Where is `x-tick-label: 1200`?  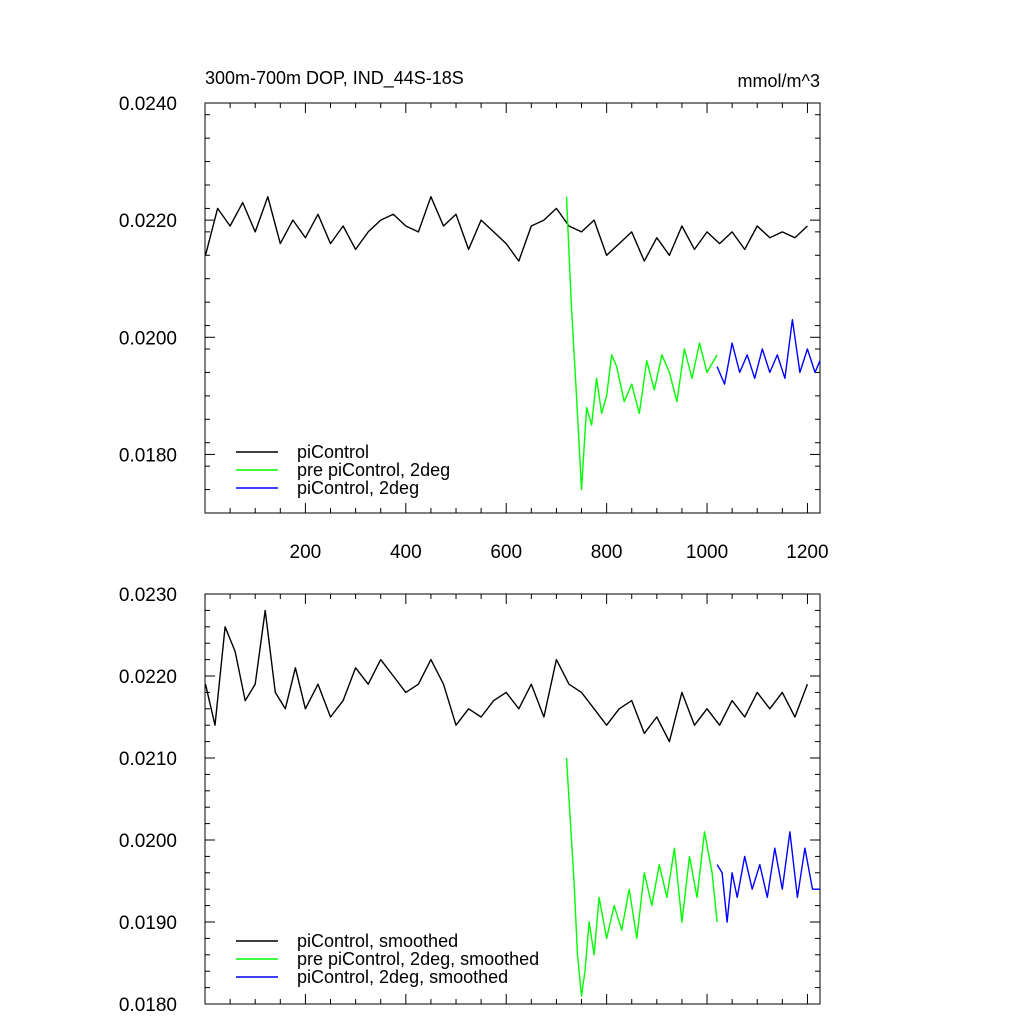
x-tick-label: 1200 is located at coordinates (807, 552).